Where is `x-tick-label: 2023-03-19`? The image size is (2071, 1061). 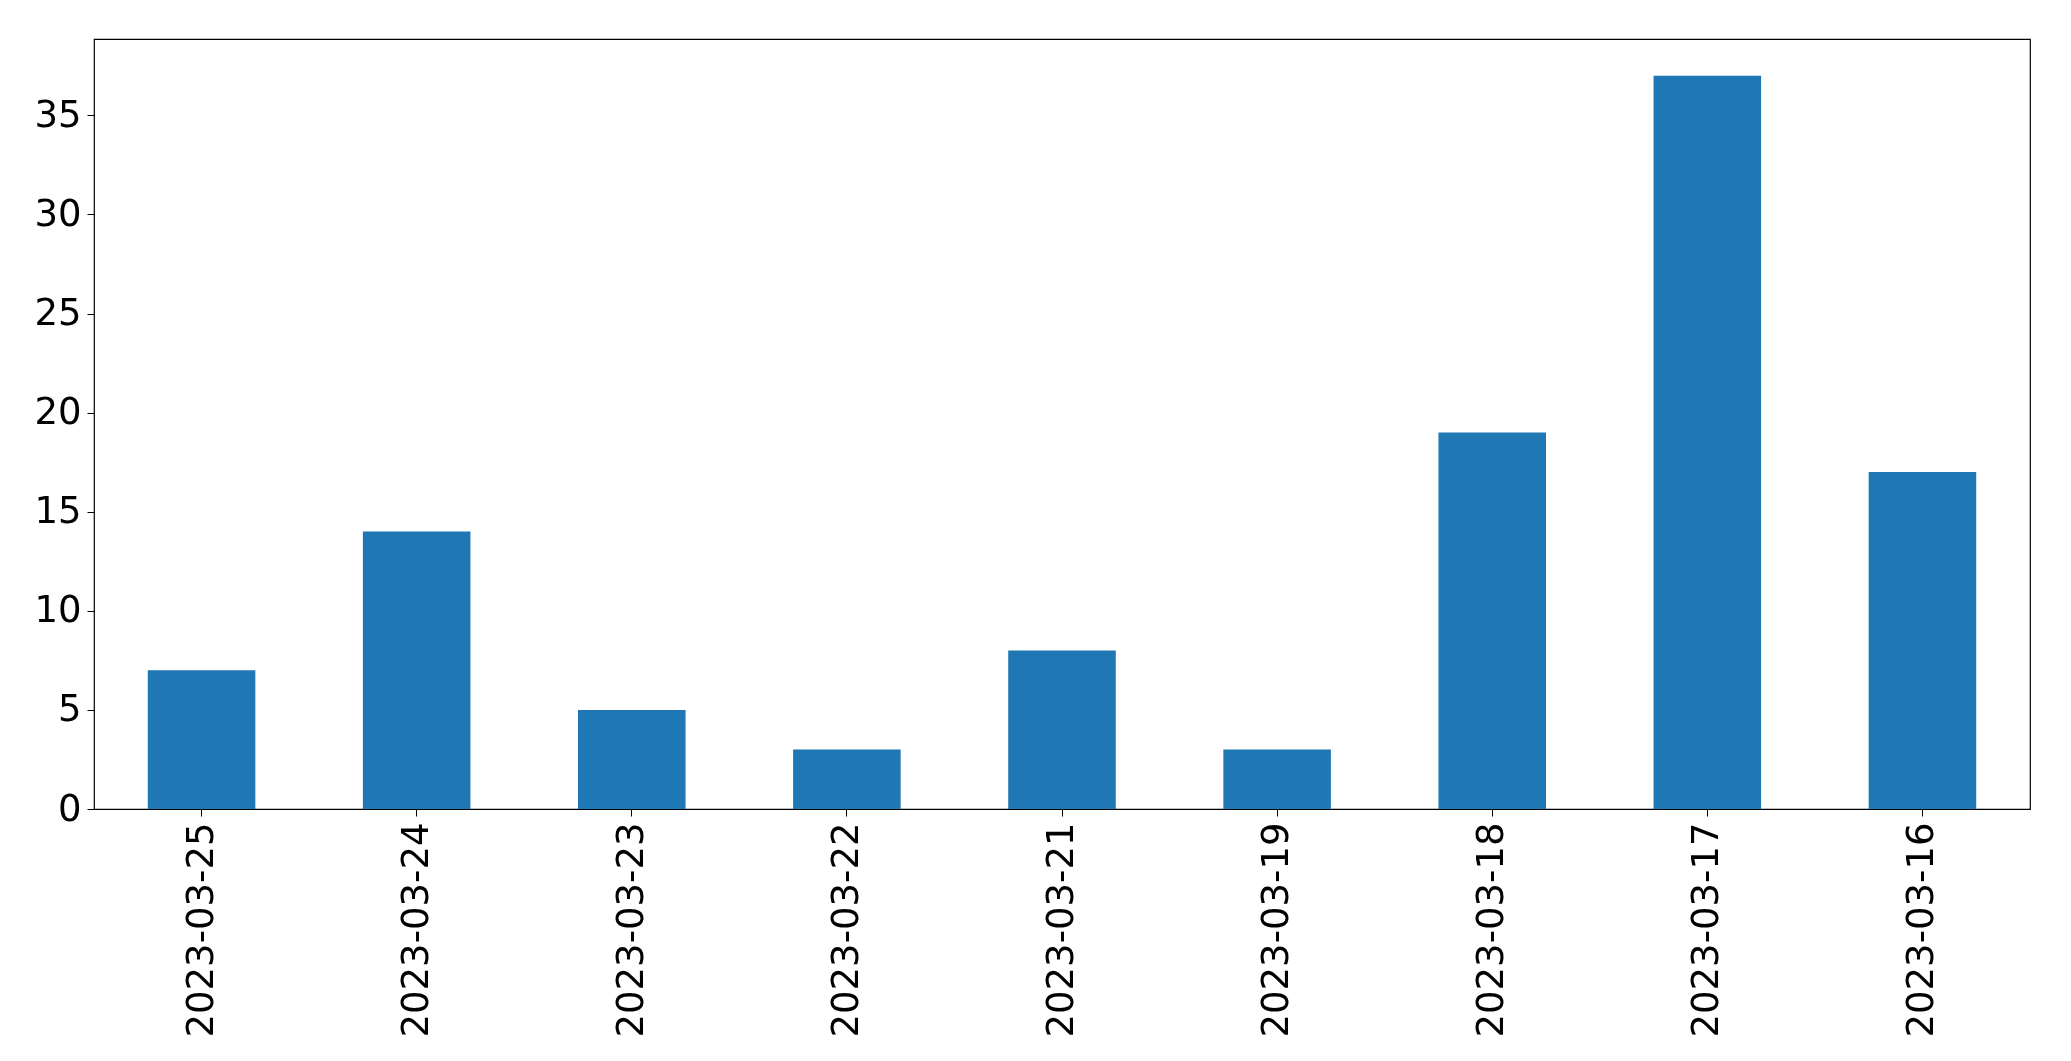 x-tick-label: 2023-03-19 is located at coordinates (1276, 930).